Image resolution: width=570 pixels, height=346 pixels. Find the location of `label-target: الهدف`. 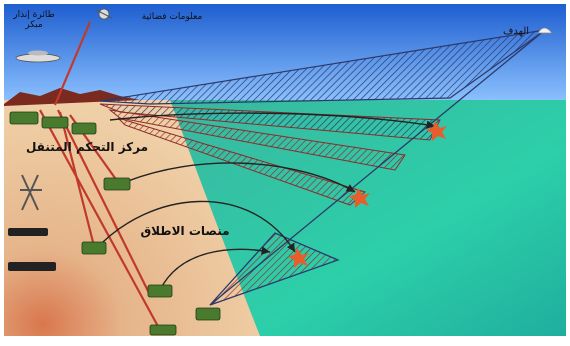

label-target: الهدف is located at coordinates (516, 31).